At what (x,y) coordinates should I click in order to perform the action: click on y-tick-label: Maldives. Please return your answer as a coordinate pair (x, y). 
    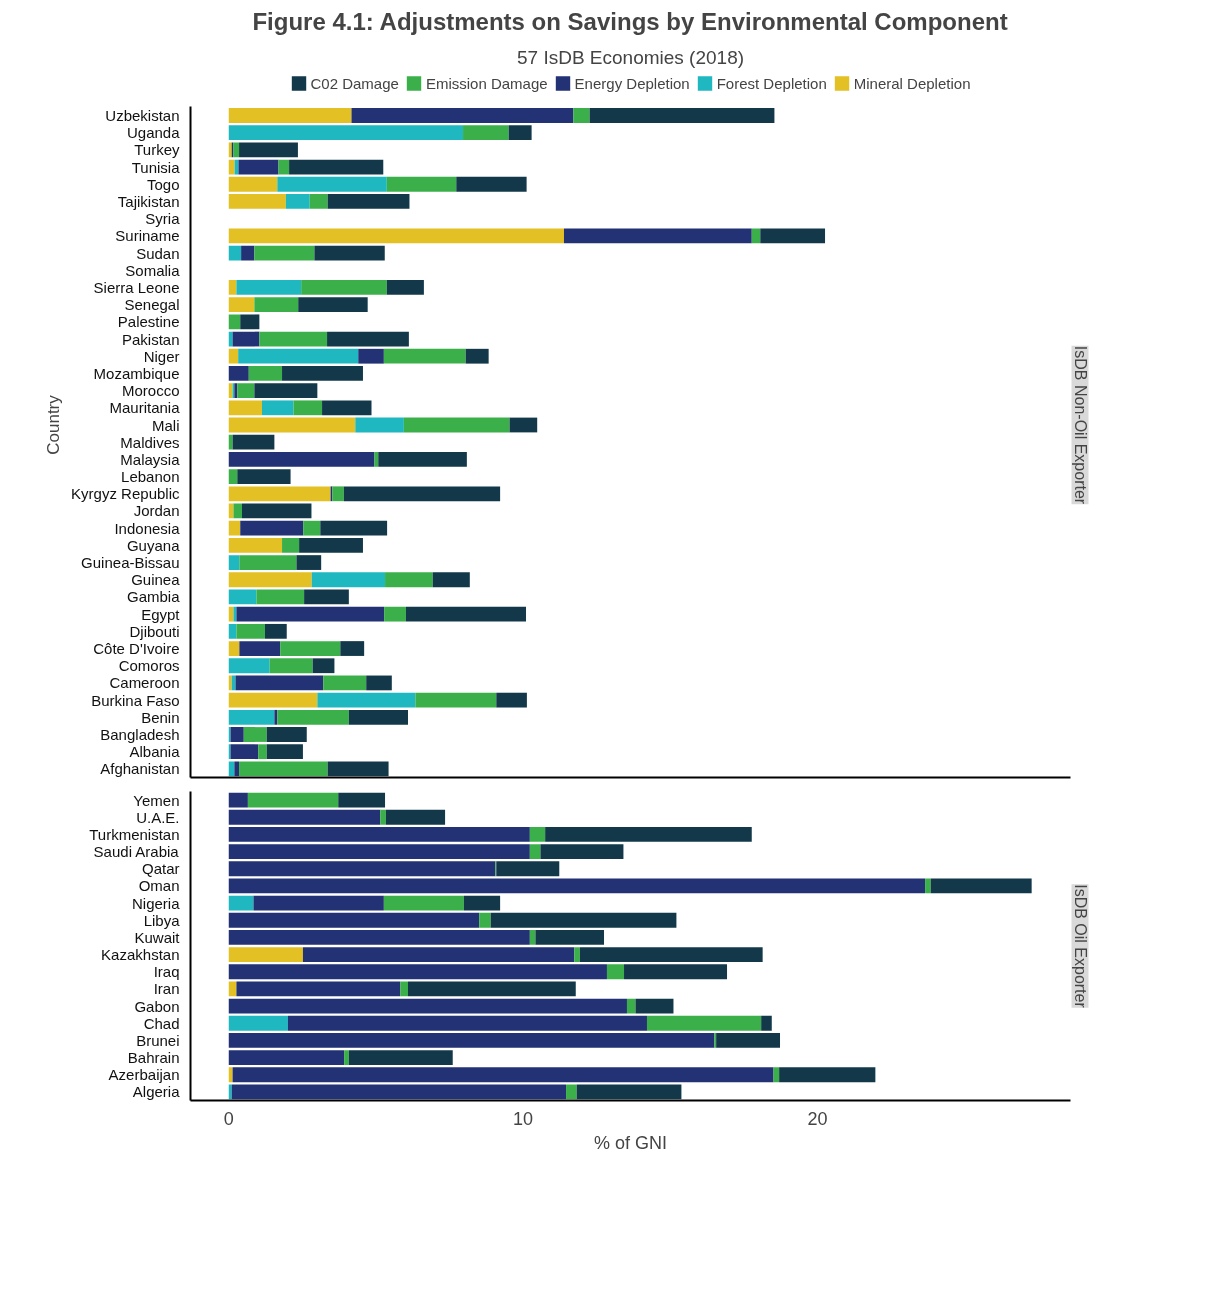
    Looking at the image, I should click on (150, 442).